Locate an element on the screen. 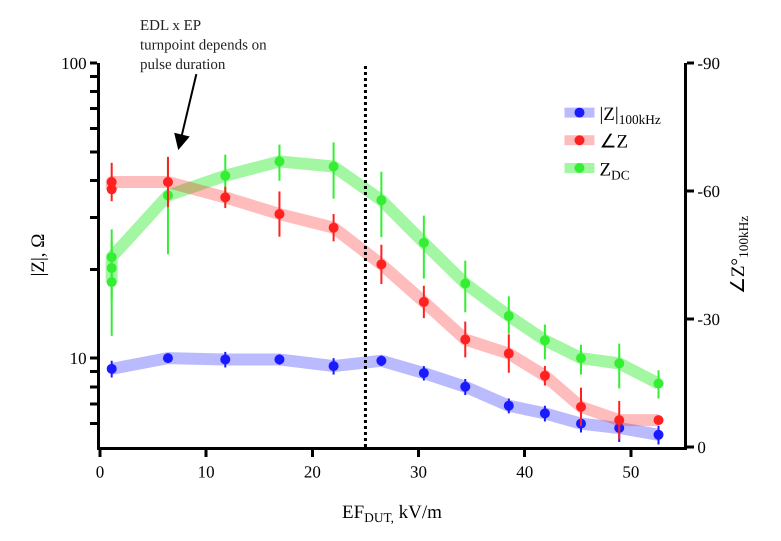 The width and height of the screenshot is (781, 541). y2-tick-label: -60 is located at coordinates (708, 191).